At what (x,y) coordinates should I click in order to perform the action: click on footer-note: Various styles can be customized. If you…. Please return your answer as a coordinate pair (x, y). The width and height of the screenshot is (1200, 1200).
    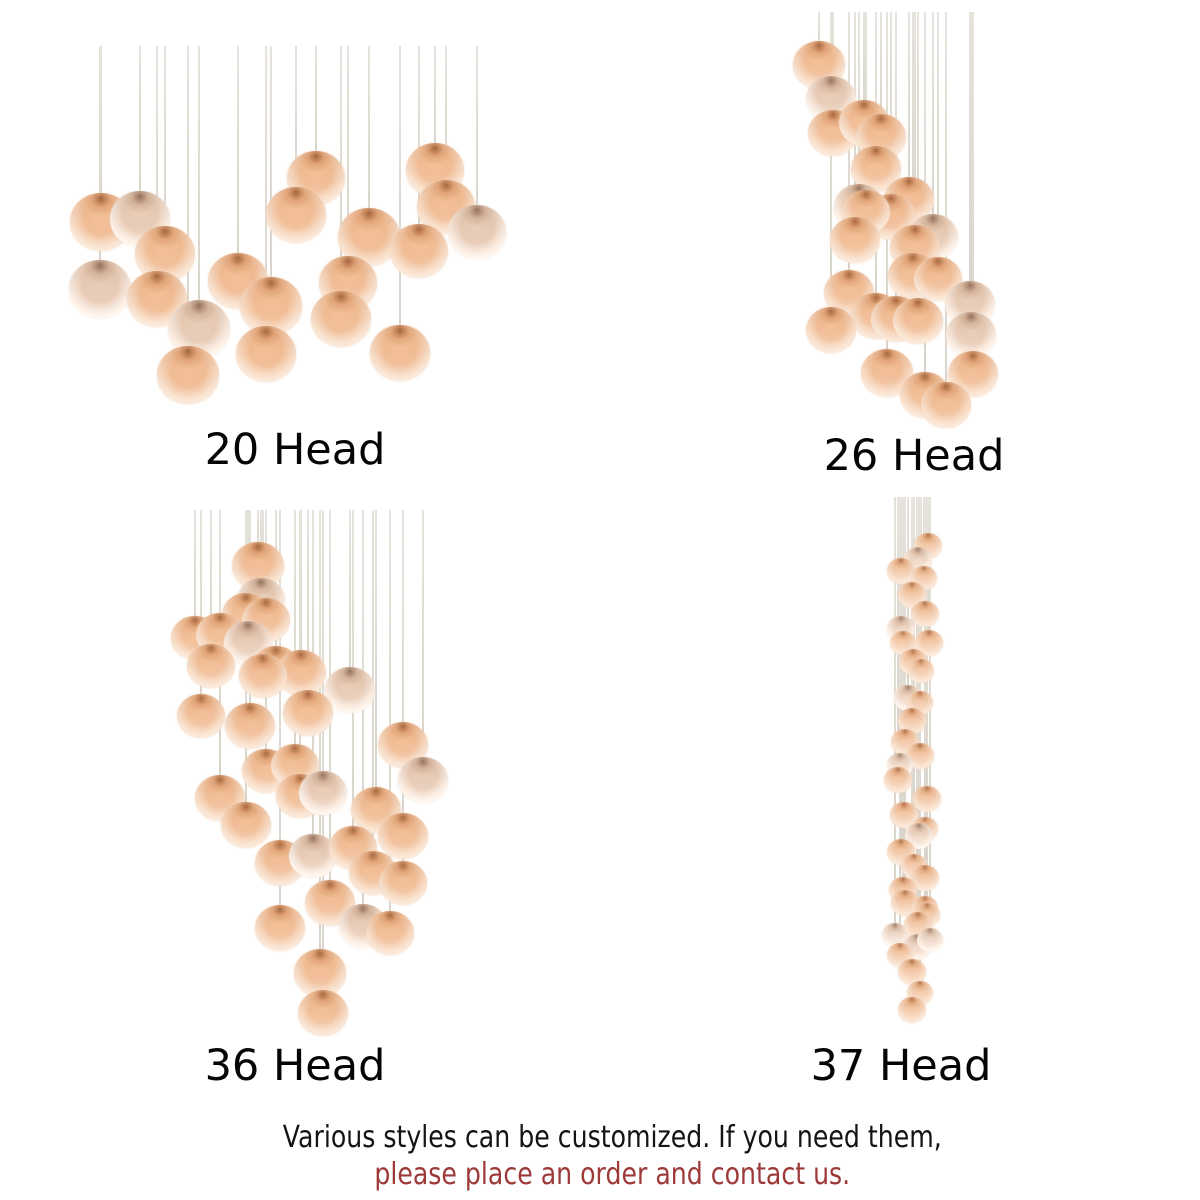
    Looking at the image, I should click on (606, 1156).